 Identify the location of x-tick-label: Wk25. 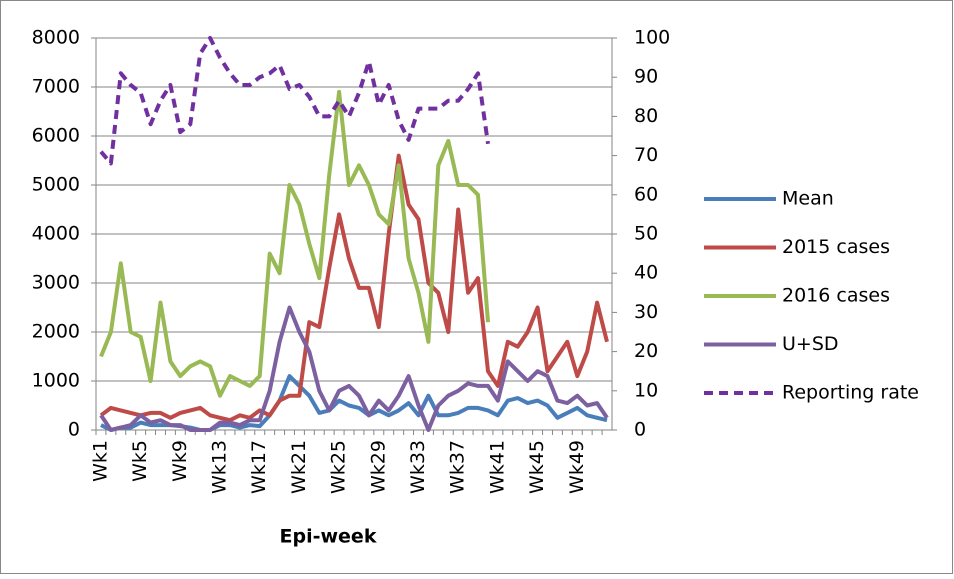
(339, 467).